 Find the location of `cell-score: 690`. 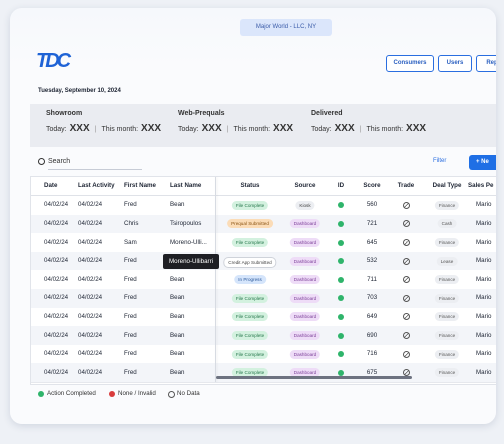

cell-score: 690 is located at coordinates (372, 335).